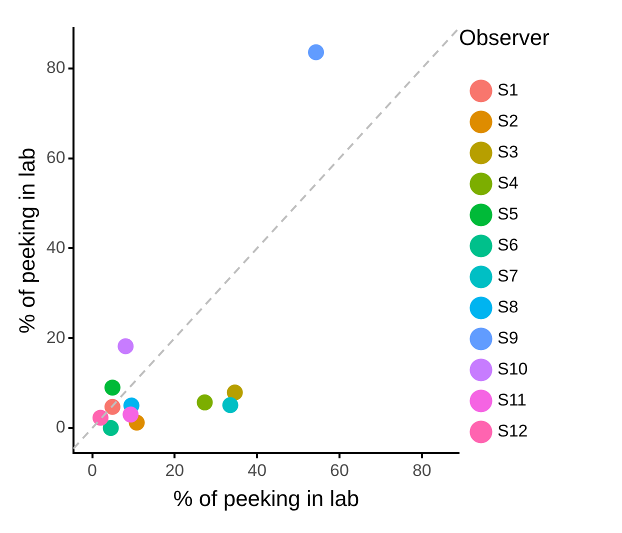  I want to click on y-tick-label: 80, so click(56, 68).